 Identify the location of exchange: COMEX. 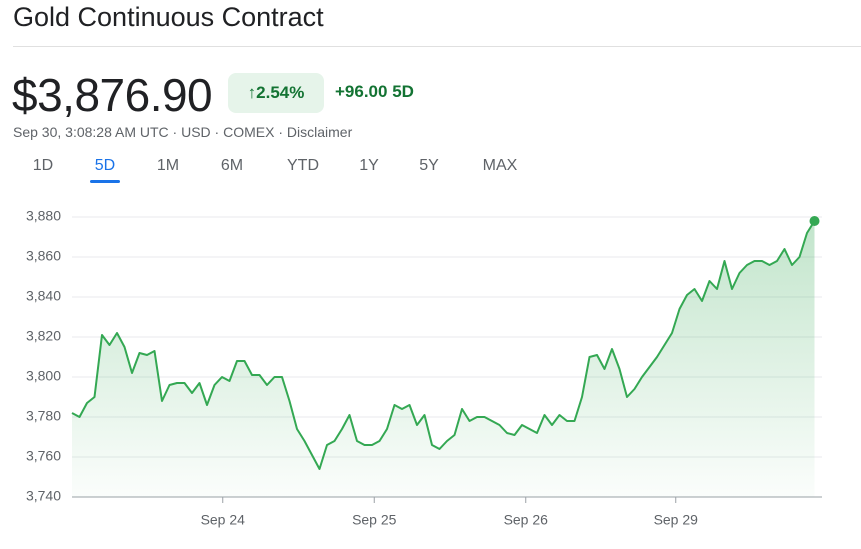
(249, 132).